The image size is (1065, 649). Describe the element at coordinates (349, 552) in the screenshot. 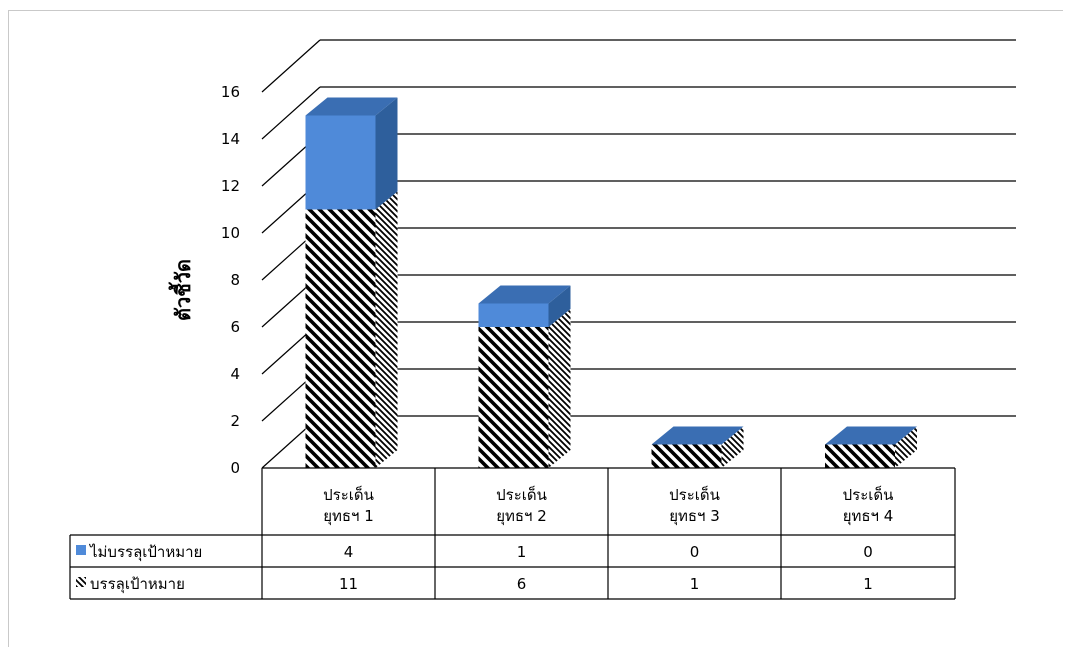

I see `data-value: 4` at that location.